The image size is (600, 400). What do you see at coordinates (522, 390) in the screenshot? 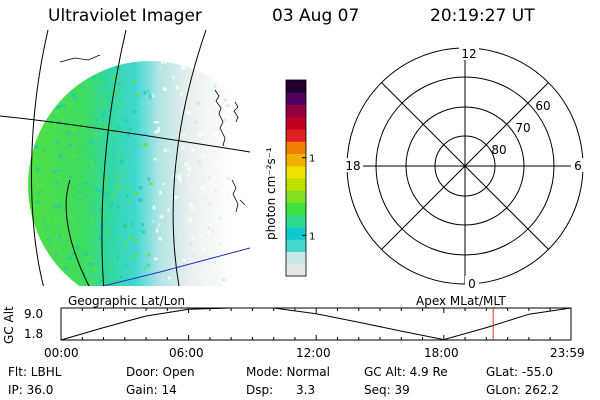
I see `info-glon: GLon: 262.2` at bounding box center [522, 390].